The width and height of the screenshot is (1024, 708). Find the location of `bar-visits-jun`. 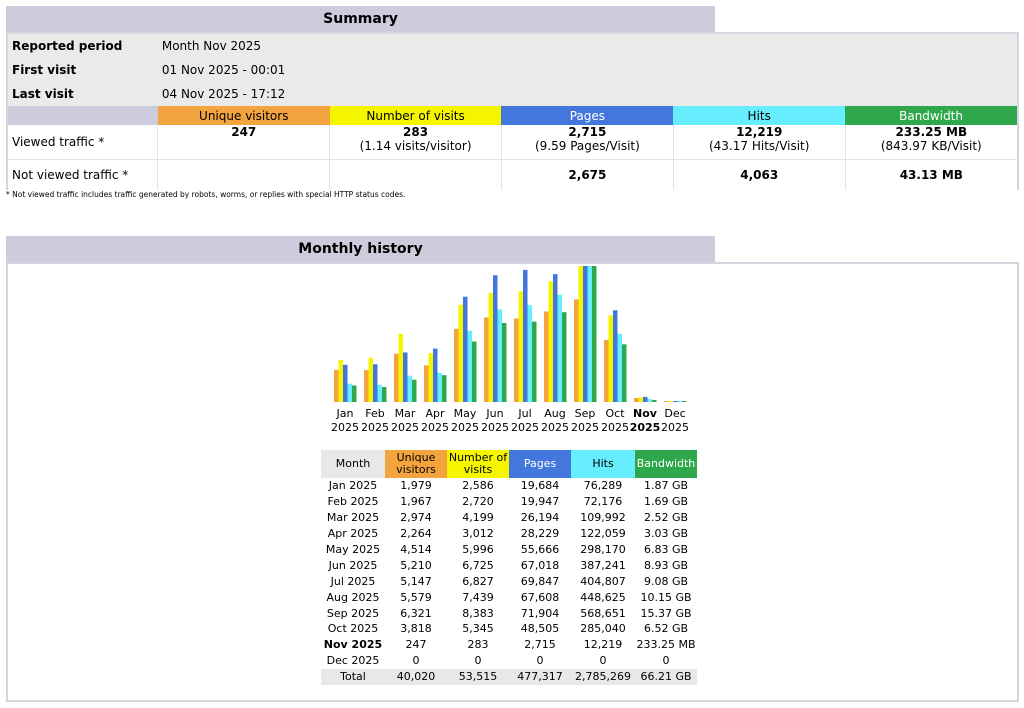

bar-visits-jun is located at coordinates (490, 347).